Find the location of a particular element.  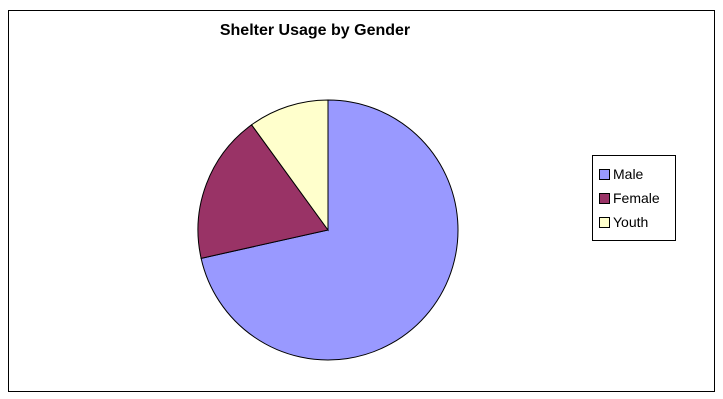

pie-slice-female is located at coordinates (263, 191).